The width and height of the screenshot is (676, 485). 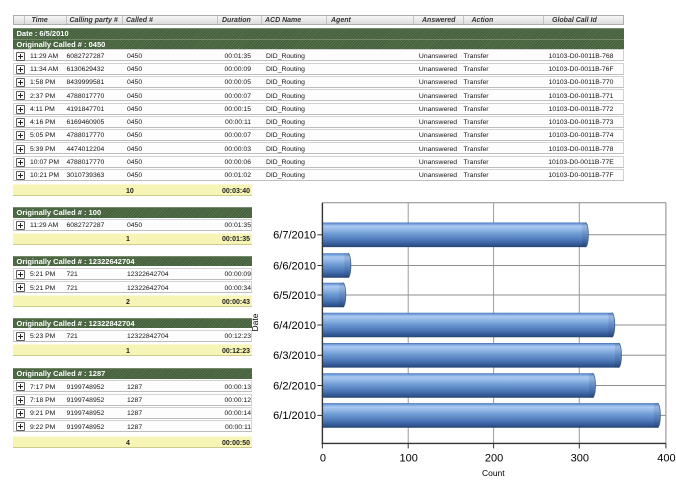 I want to click on svg-text: 6/2/2010, so click(x=294, y=386).